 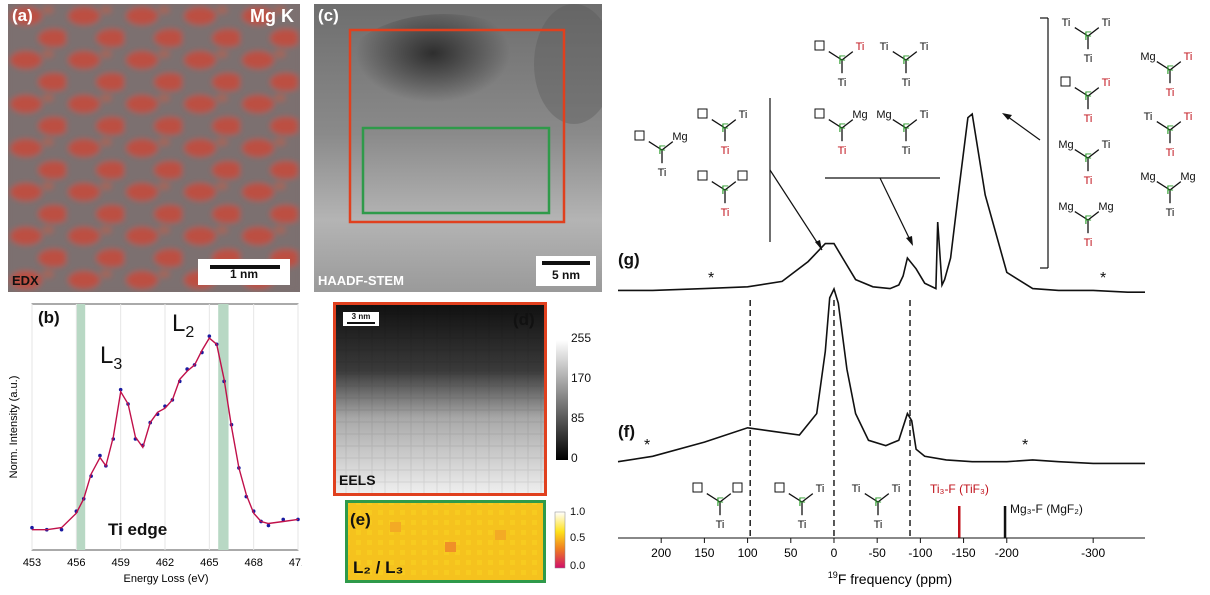 I want to click on panel-g-label: (g), so click(x=629, y=259).